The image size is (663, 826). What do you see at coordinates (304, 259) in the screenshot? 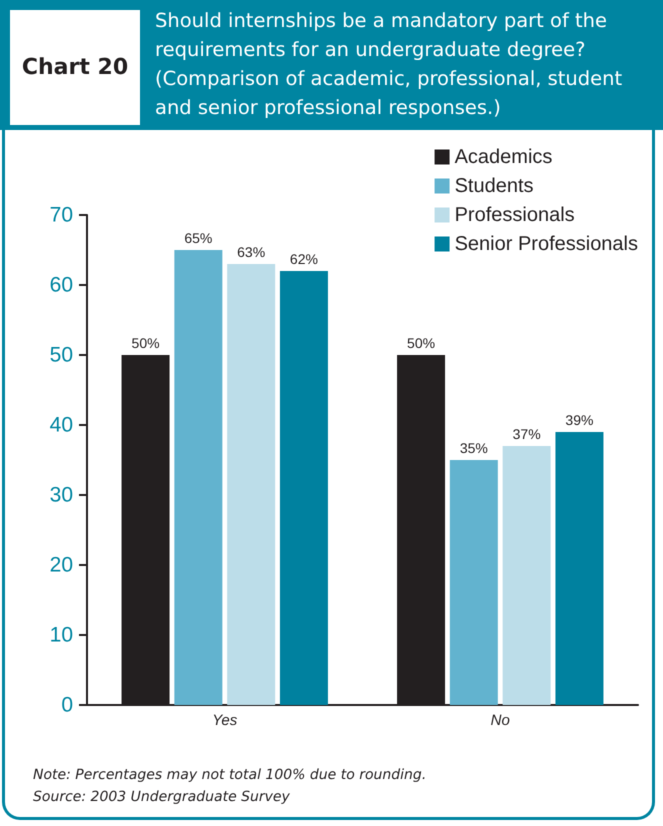
I see `data-label: 62%` at bounding box center [304, 259].